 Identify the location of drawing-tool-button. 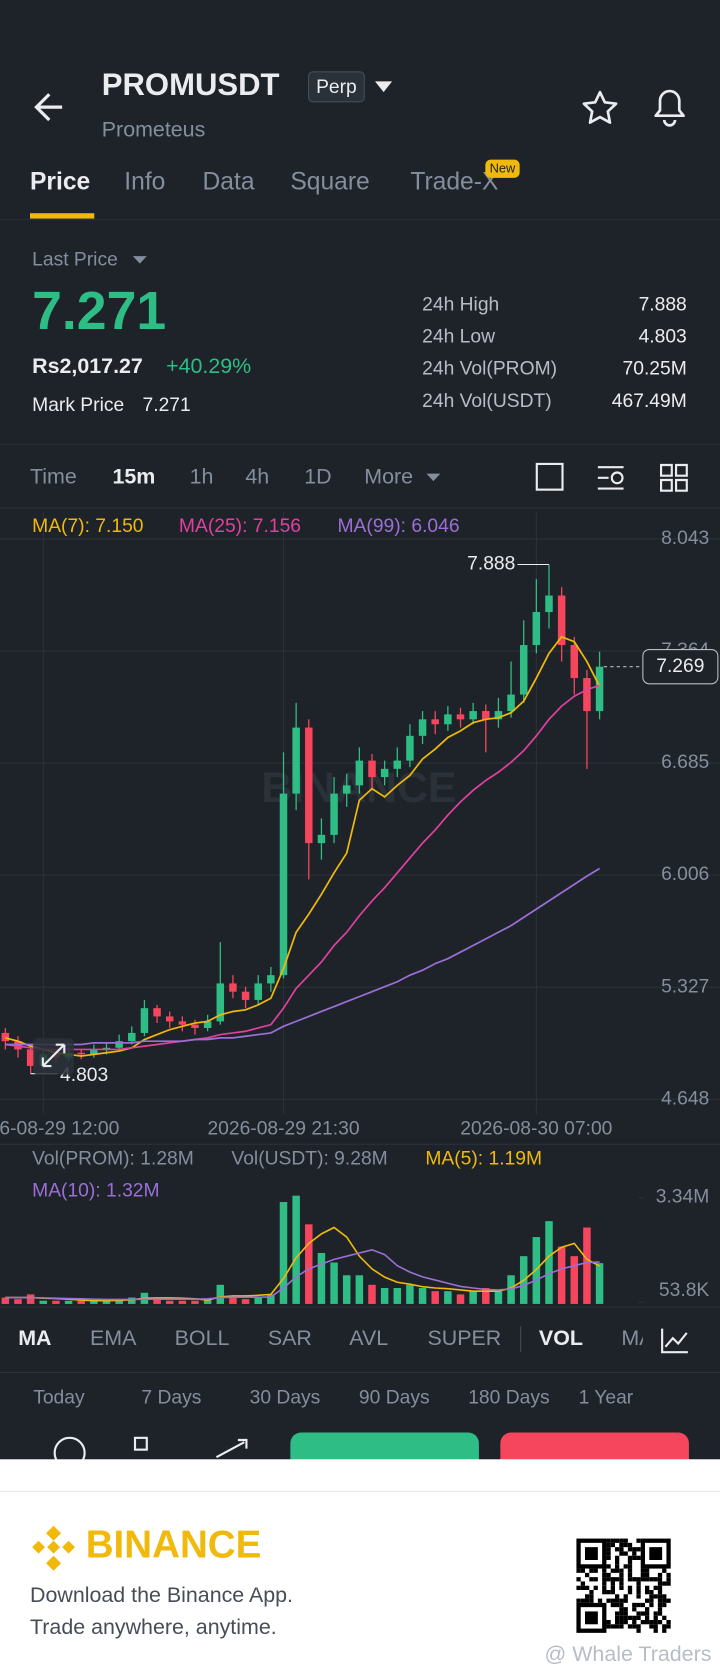
(549, 476).